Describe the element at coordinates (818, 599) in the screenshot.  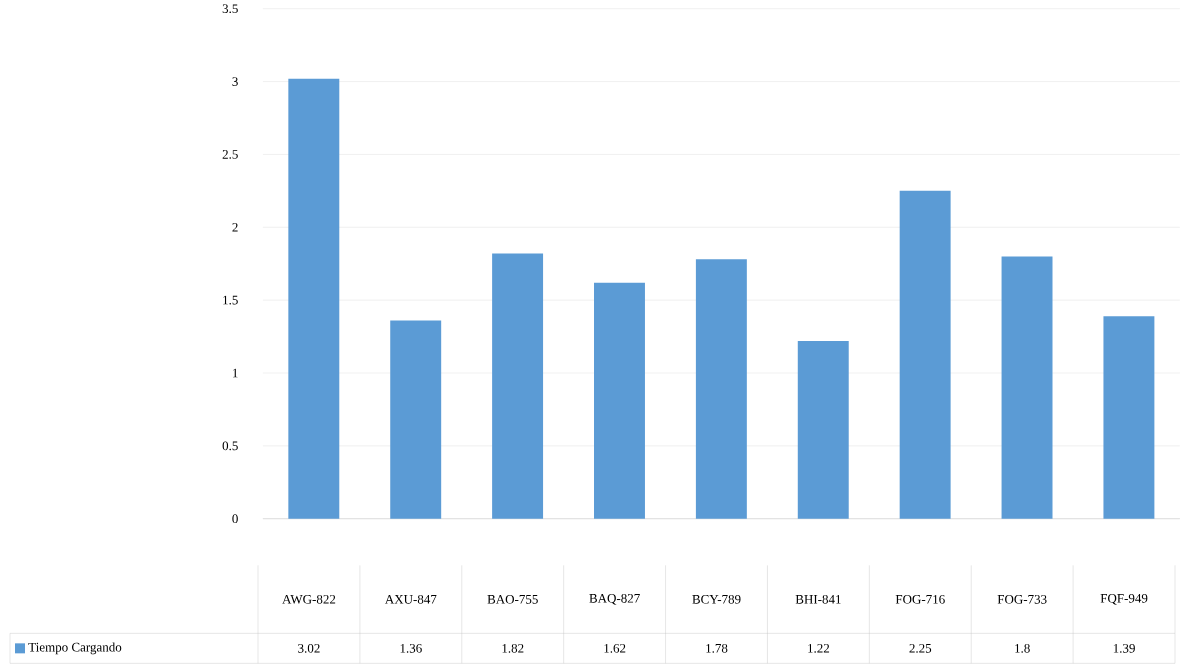
I see `x-tick-label: BHI-841` at that location.